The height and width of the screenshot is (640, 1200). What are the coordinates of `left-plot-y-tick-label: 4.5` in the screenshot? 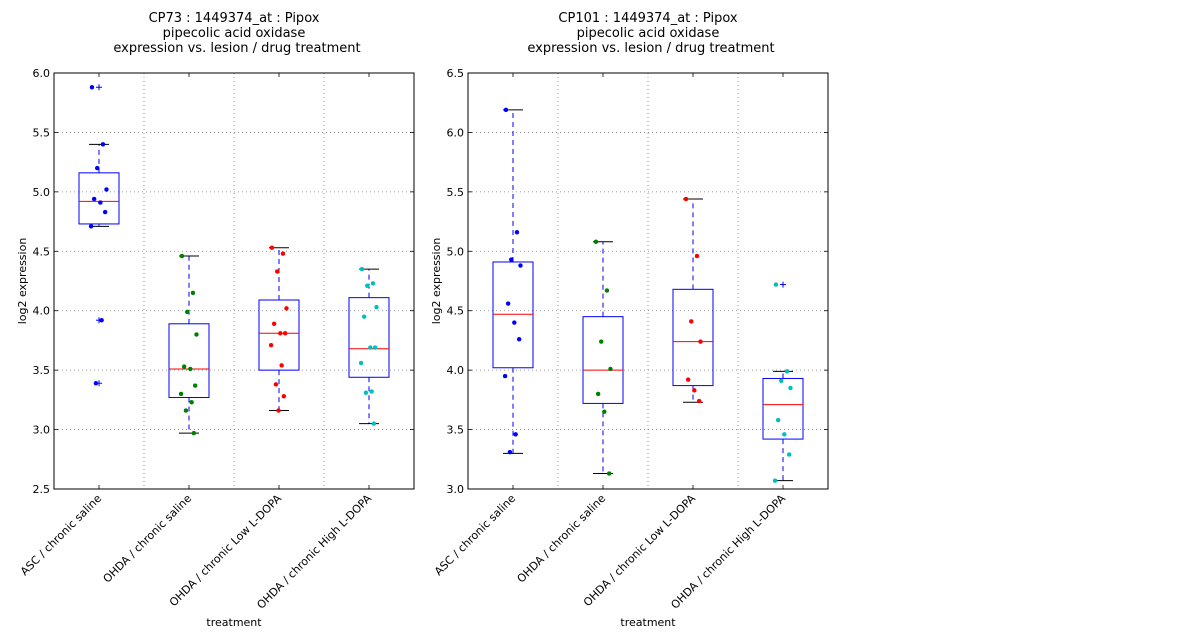 It's located at (42, 251).